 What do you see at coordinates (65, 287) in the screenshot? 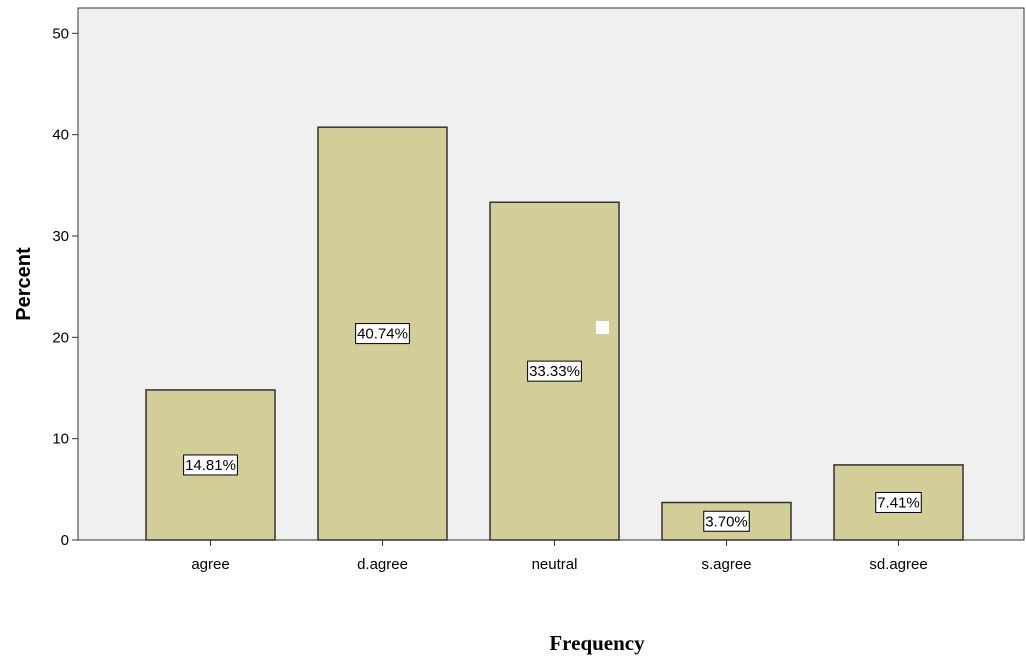
I see `y-axis: 0 10 20 30 40 50` at bounding box center [65, 287].